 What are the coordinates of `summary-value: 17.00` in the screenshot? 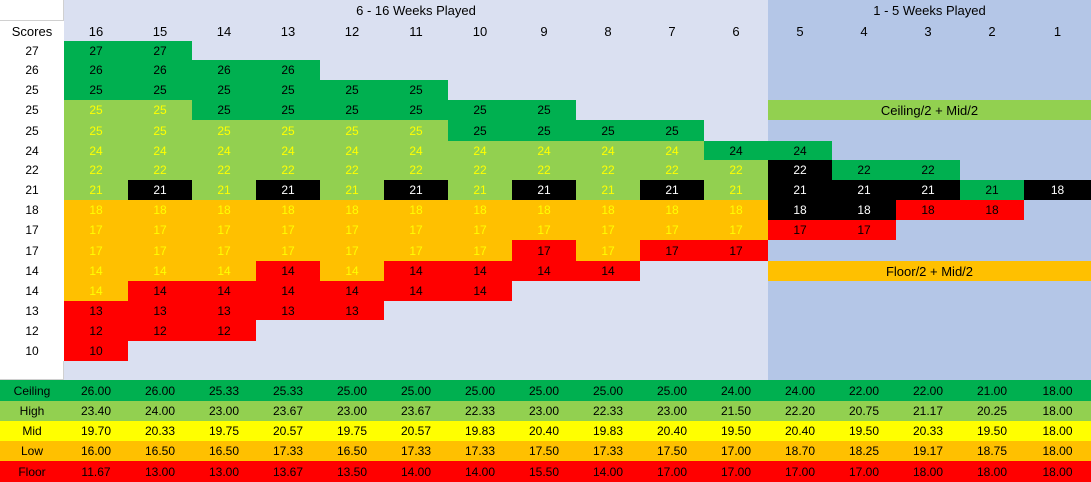 It's located at (736, 451).